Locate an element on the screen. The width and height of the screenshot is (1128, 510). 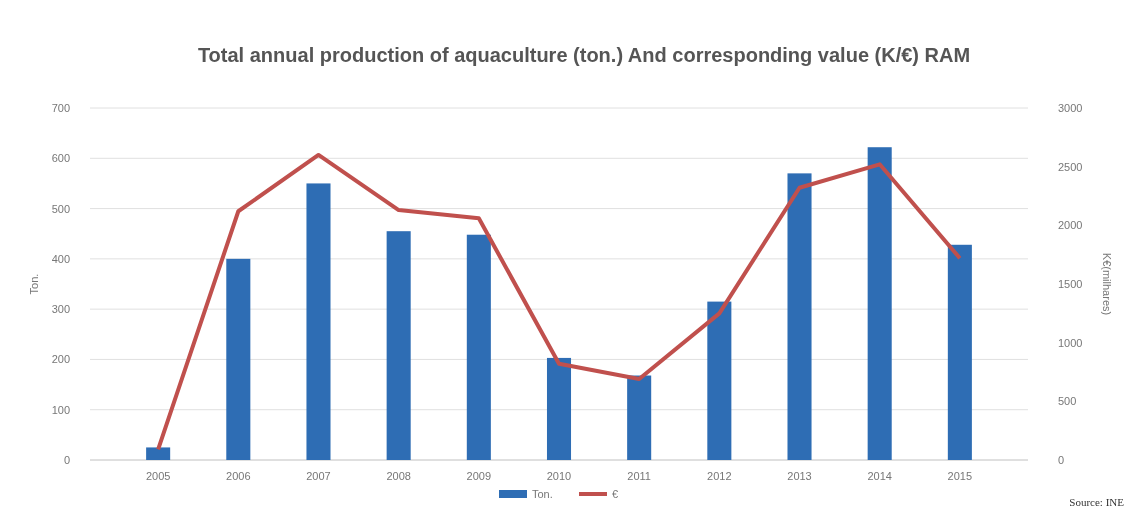
y2-tick-label: 3000 is located at coordinates (1070, 108).